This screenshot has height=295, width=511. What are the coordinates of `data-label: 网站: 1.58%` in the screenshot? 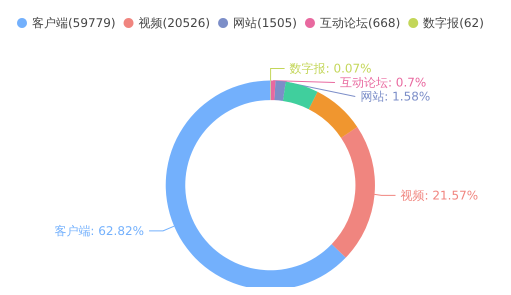 It's located at (395, 97).